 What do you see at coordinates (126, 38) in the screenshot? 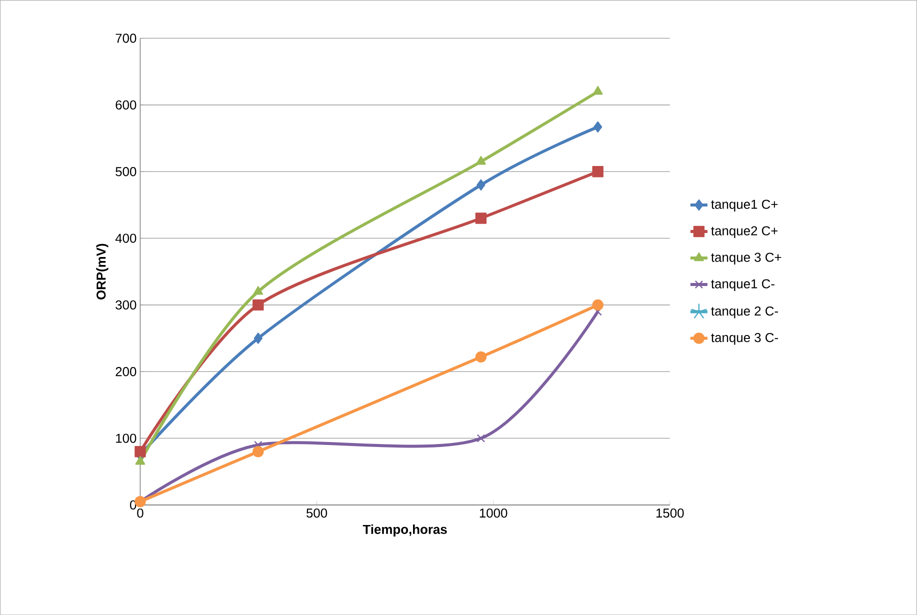
I see `y-tick-label: 700` at bounding box center [126, 38].